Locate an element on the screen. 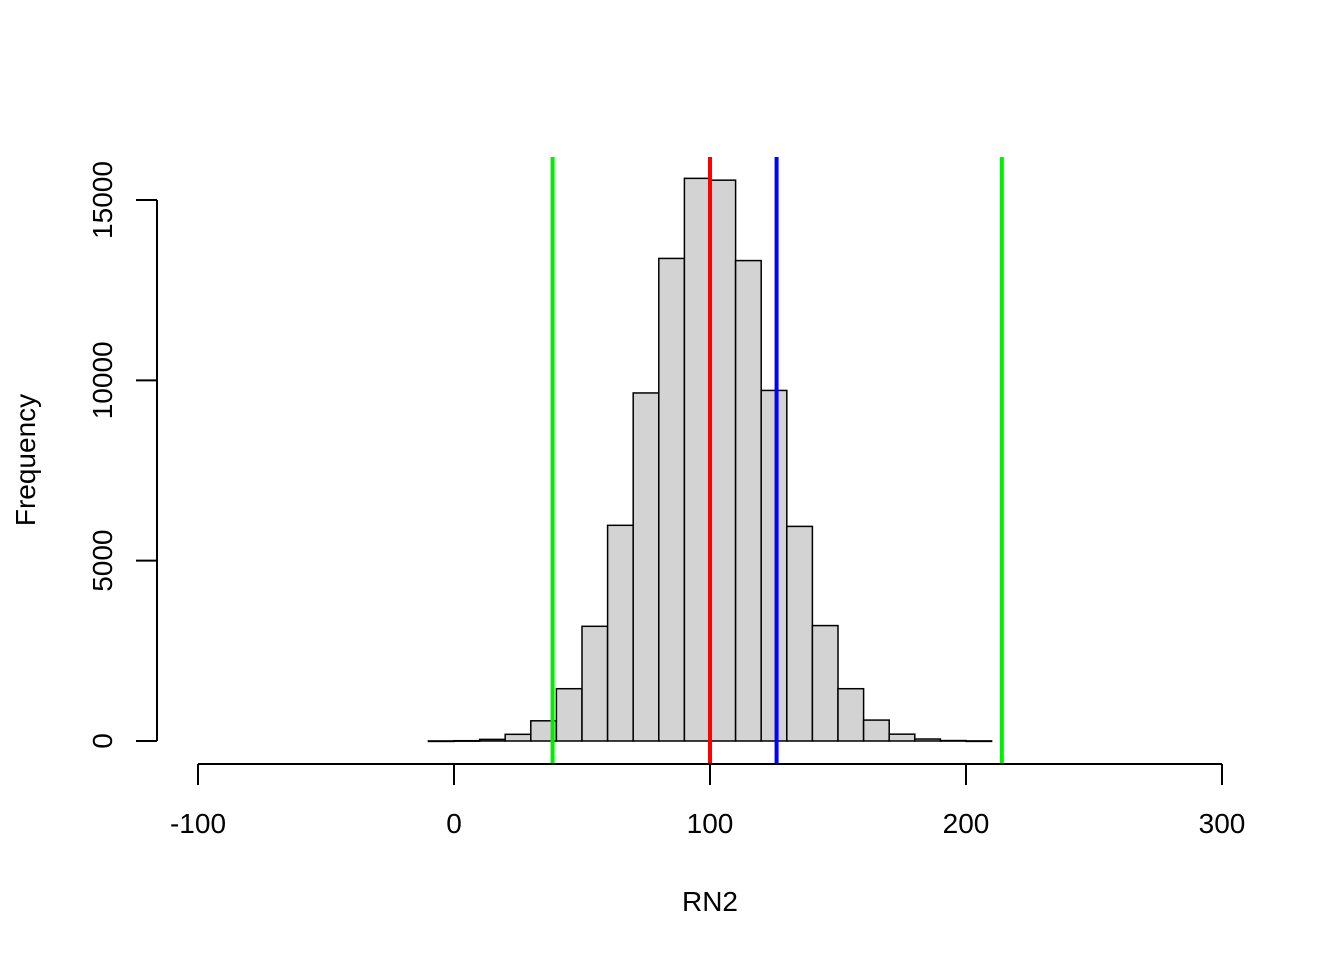 This screenshot has width=1344, height=960. x-tick-label-0: -100 is located at coordinates (198, 823).